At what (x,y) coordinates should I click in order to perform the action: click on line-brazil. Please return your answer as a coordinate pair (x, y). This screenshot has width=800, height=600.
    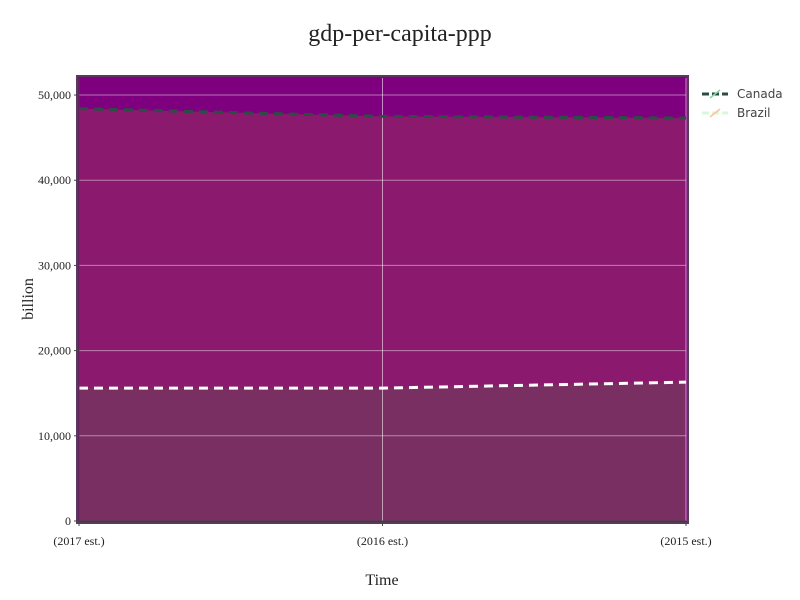
    Looking at the image, I should click on (383, 385).